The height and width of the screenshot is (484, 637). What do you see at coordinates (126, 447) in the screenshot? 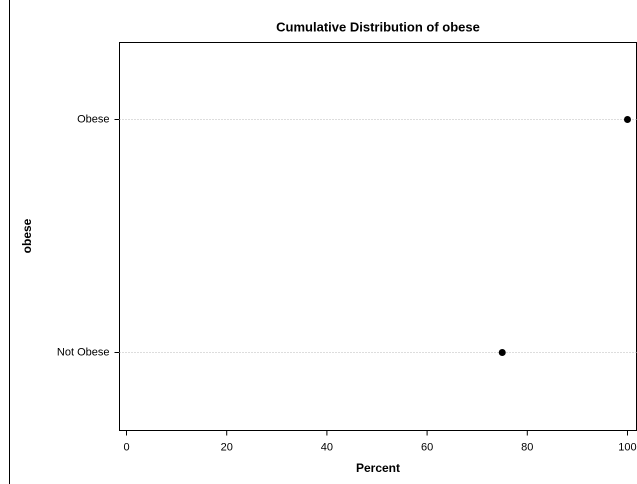
I see `x-tick-label: 0` at bounding box center [126, 447].